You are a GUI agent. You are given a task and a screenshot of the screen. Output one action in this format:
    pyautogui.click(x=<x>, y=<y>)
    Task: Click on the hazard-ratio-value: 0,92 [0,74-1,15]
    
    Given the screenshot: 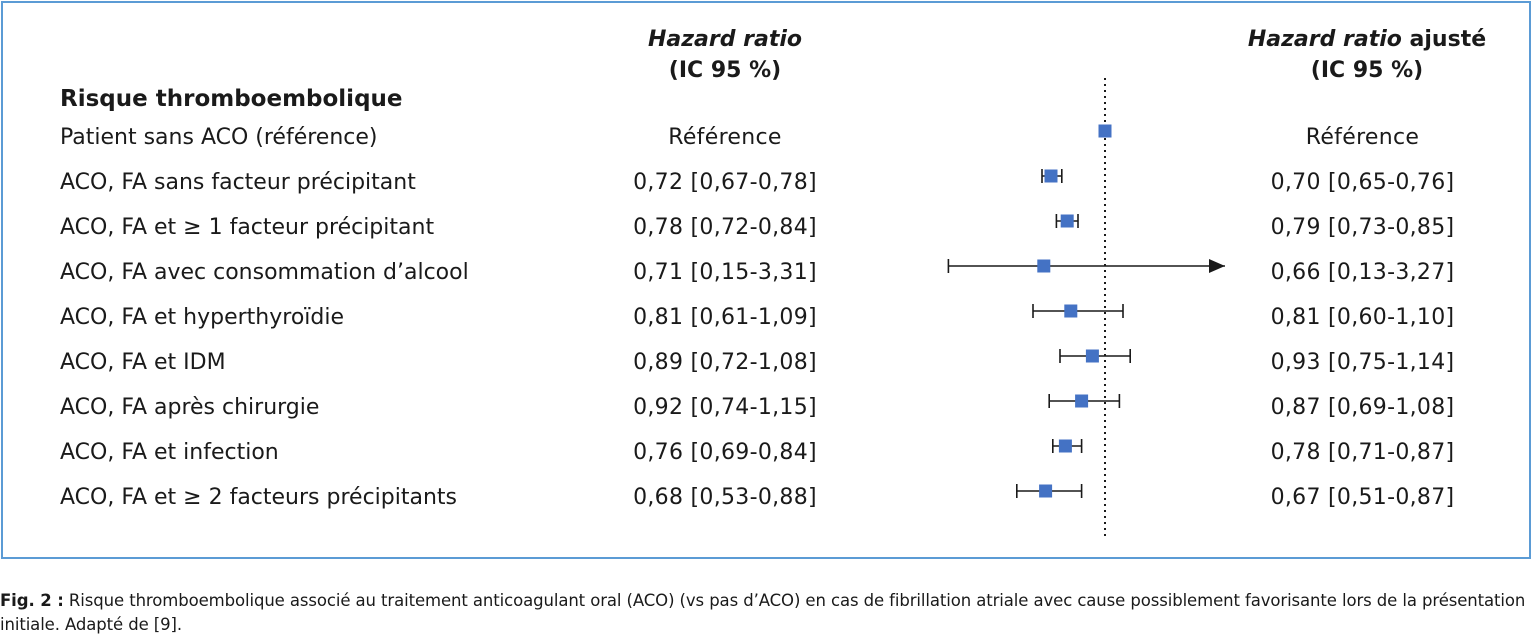 What is the action you would take?
    pyautogui.click(x=725, y=407)
    